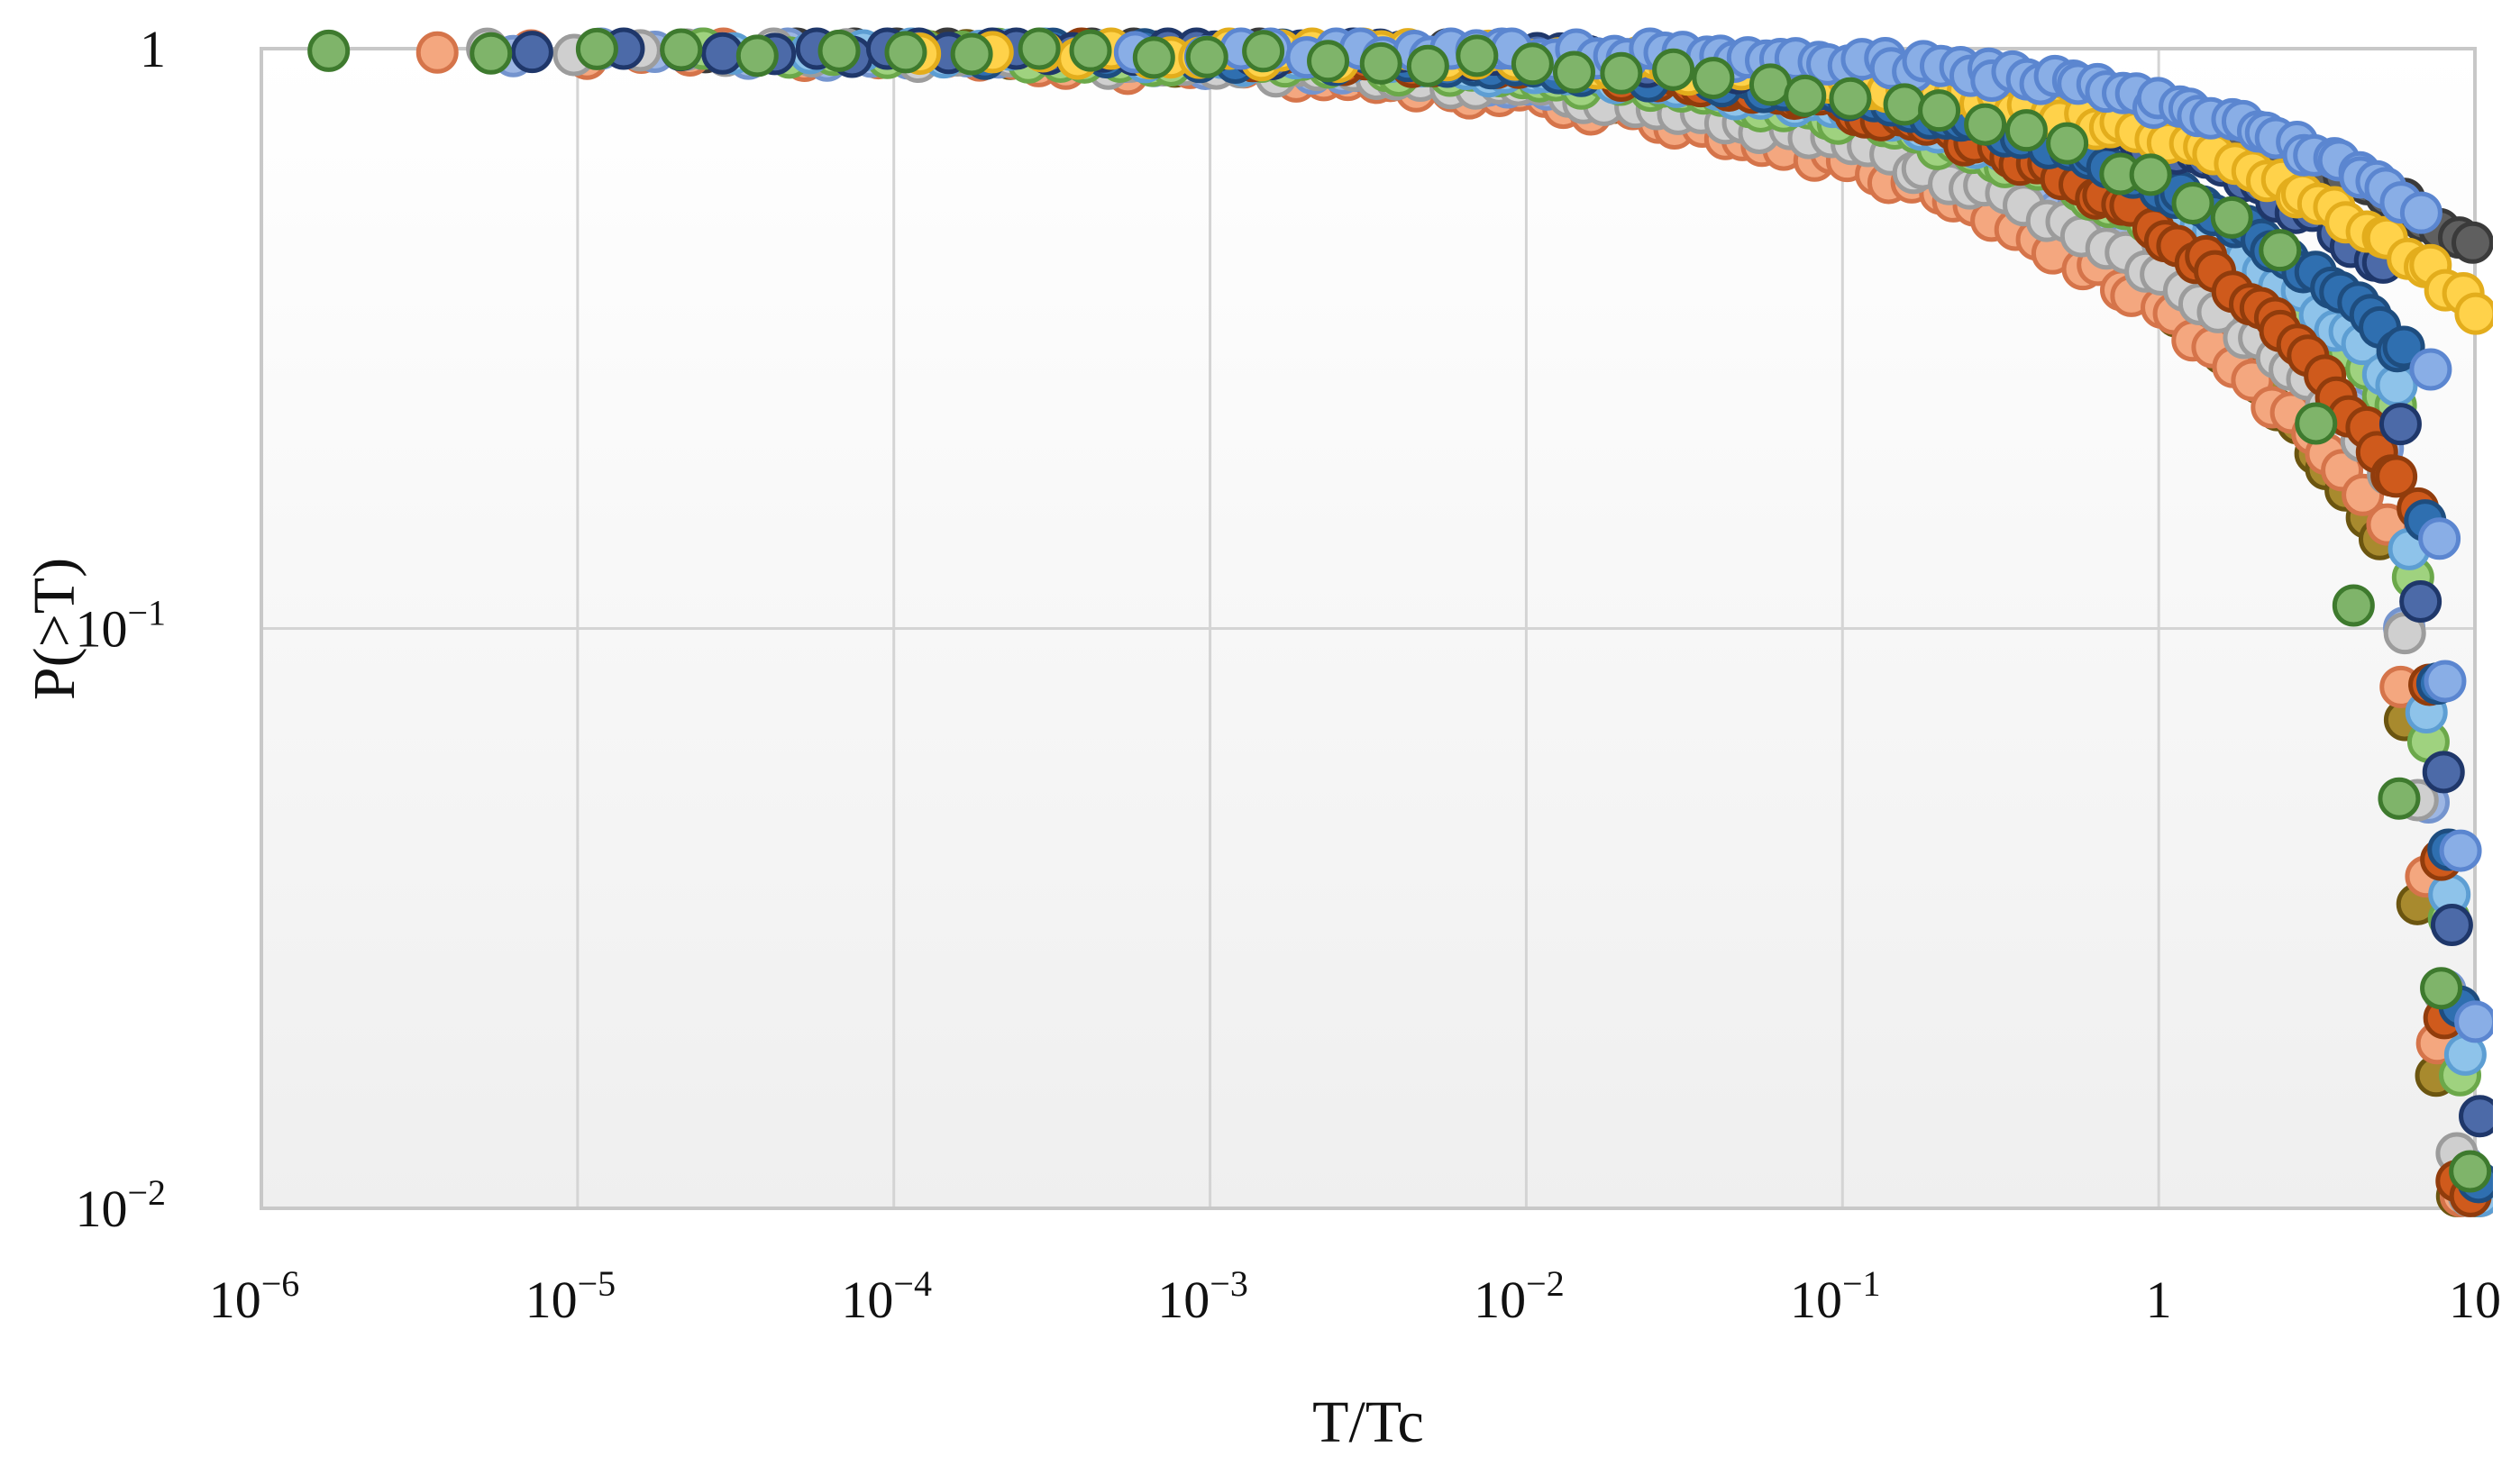 The width and height of the screenshot is (2520, 1457). Describe the element at coordinates (2159, 1300) in the screenshot. I see `x-tick-label-6: 1` at that location.